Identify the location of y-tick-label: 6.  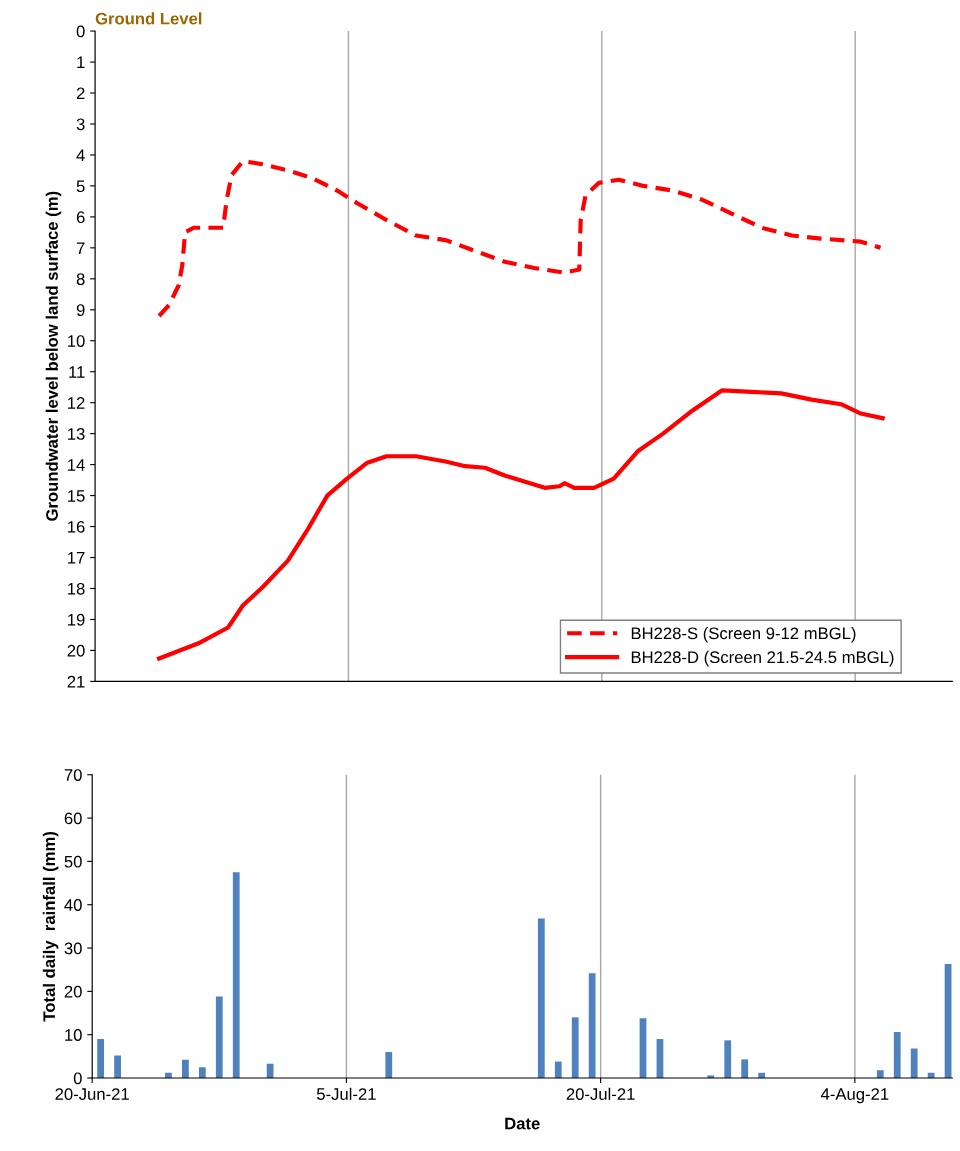
(80, 217).